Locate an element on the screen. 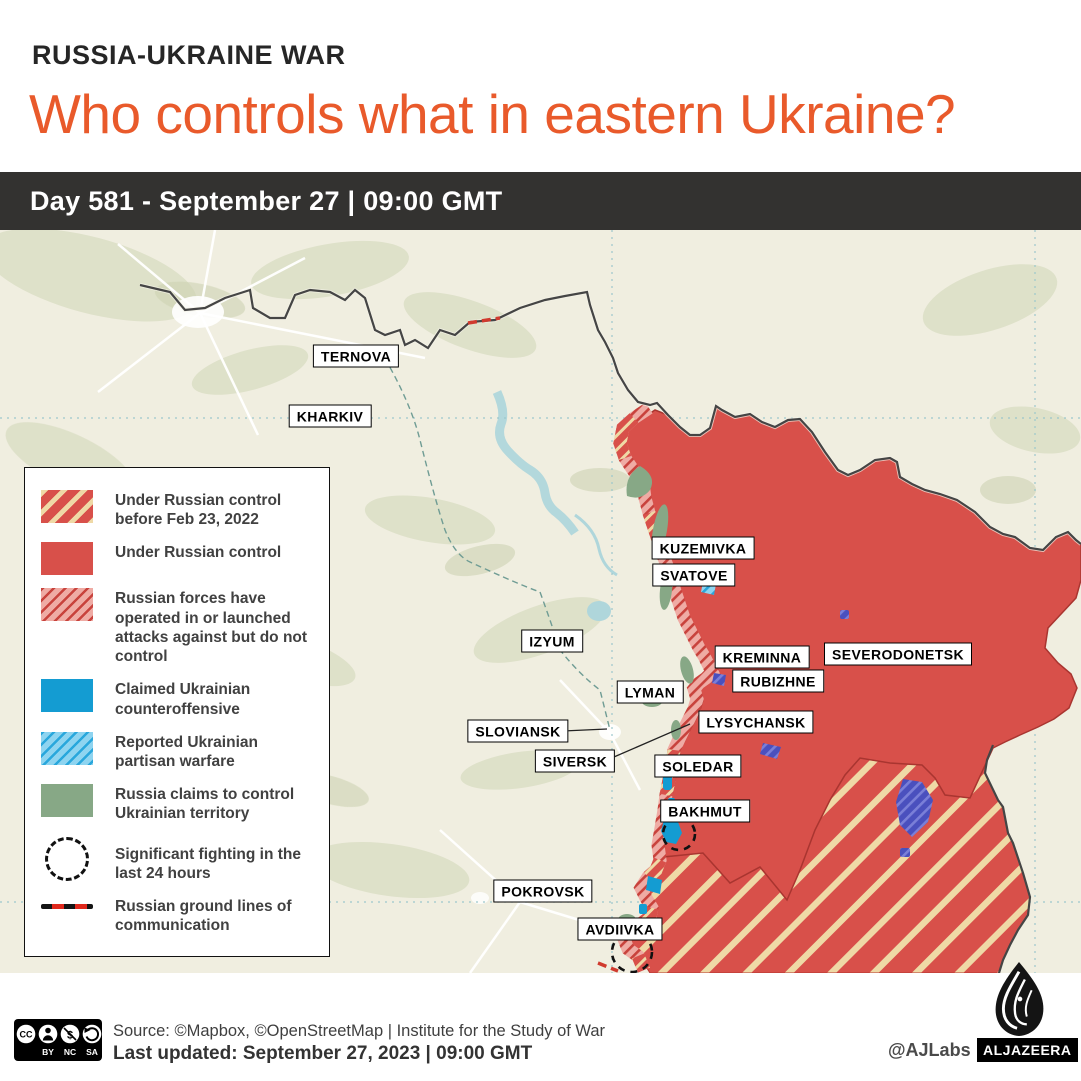 The image size is (1081, 1081). kicker: RUSSIA-UKRAINE WAR is located at coordinates (189, 55).